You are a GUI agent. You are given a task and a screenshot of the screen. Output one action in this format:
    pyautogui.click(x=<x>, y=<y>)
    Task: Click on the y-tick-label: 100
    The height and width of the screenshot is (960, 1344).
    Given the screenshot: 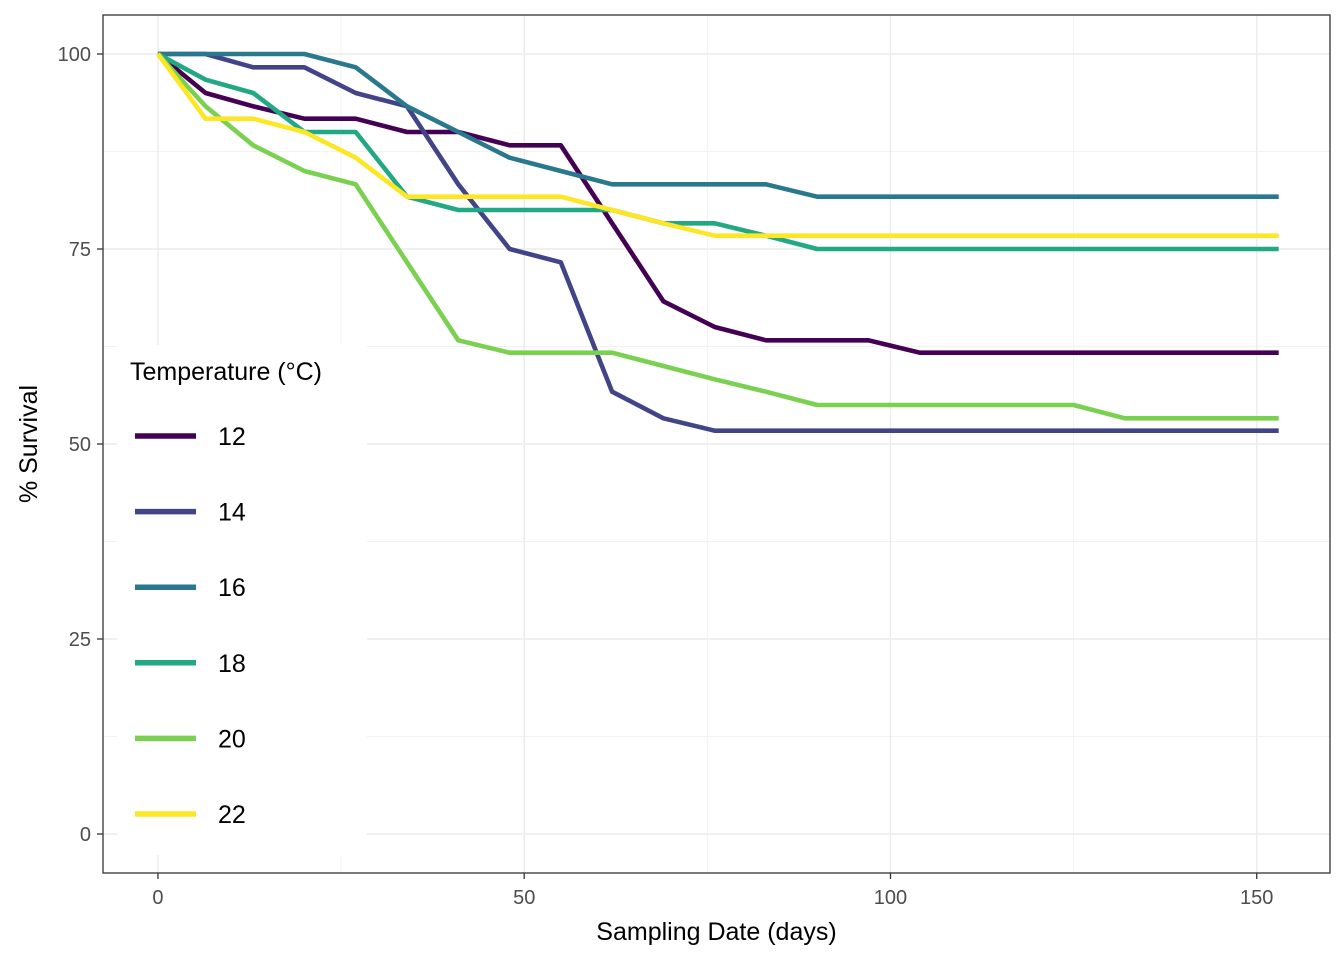 What is the action you would take?
    pyautogui.click(x=74, y=55)
    